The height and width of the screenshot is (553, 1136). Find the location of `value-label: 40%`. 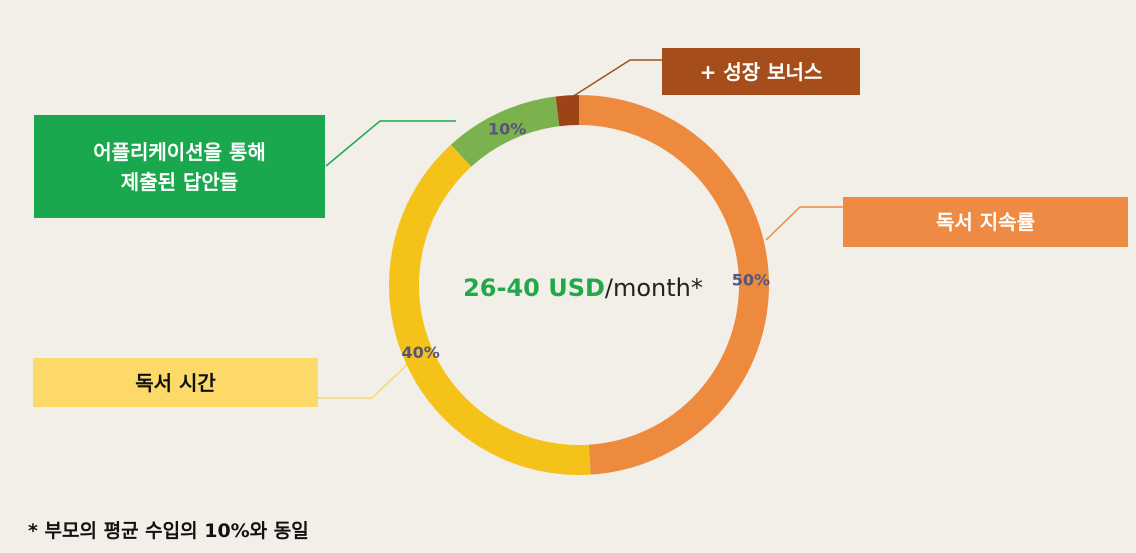

value-label: 40% is located at coordinates (420, 352).